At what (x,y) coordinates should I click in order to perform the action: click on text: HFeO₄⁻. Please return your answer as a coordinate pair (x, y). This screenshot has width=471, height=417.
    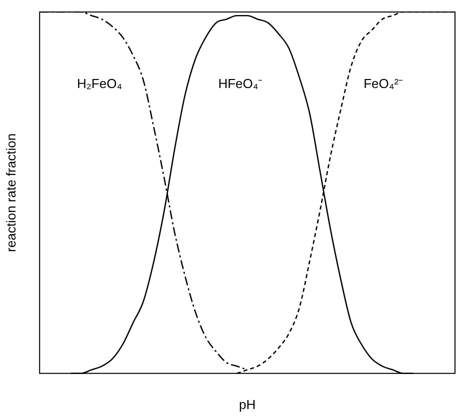
    Looking at the image, I should click on (240, 83).